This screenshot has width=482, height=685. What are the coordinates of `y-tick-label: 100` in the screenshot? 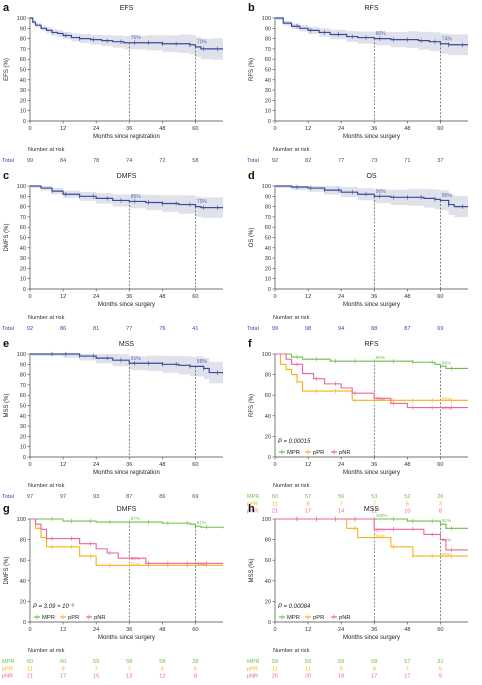 It's located at (266, 520).